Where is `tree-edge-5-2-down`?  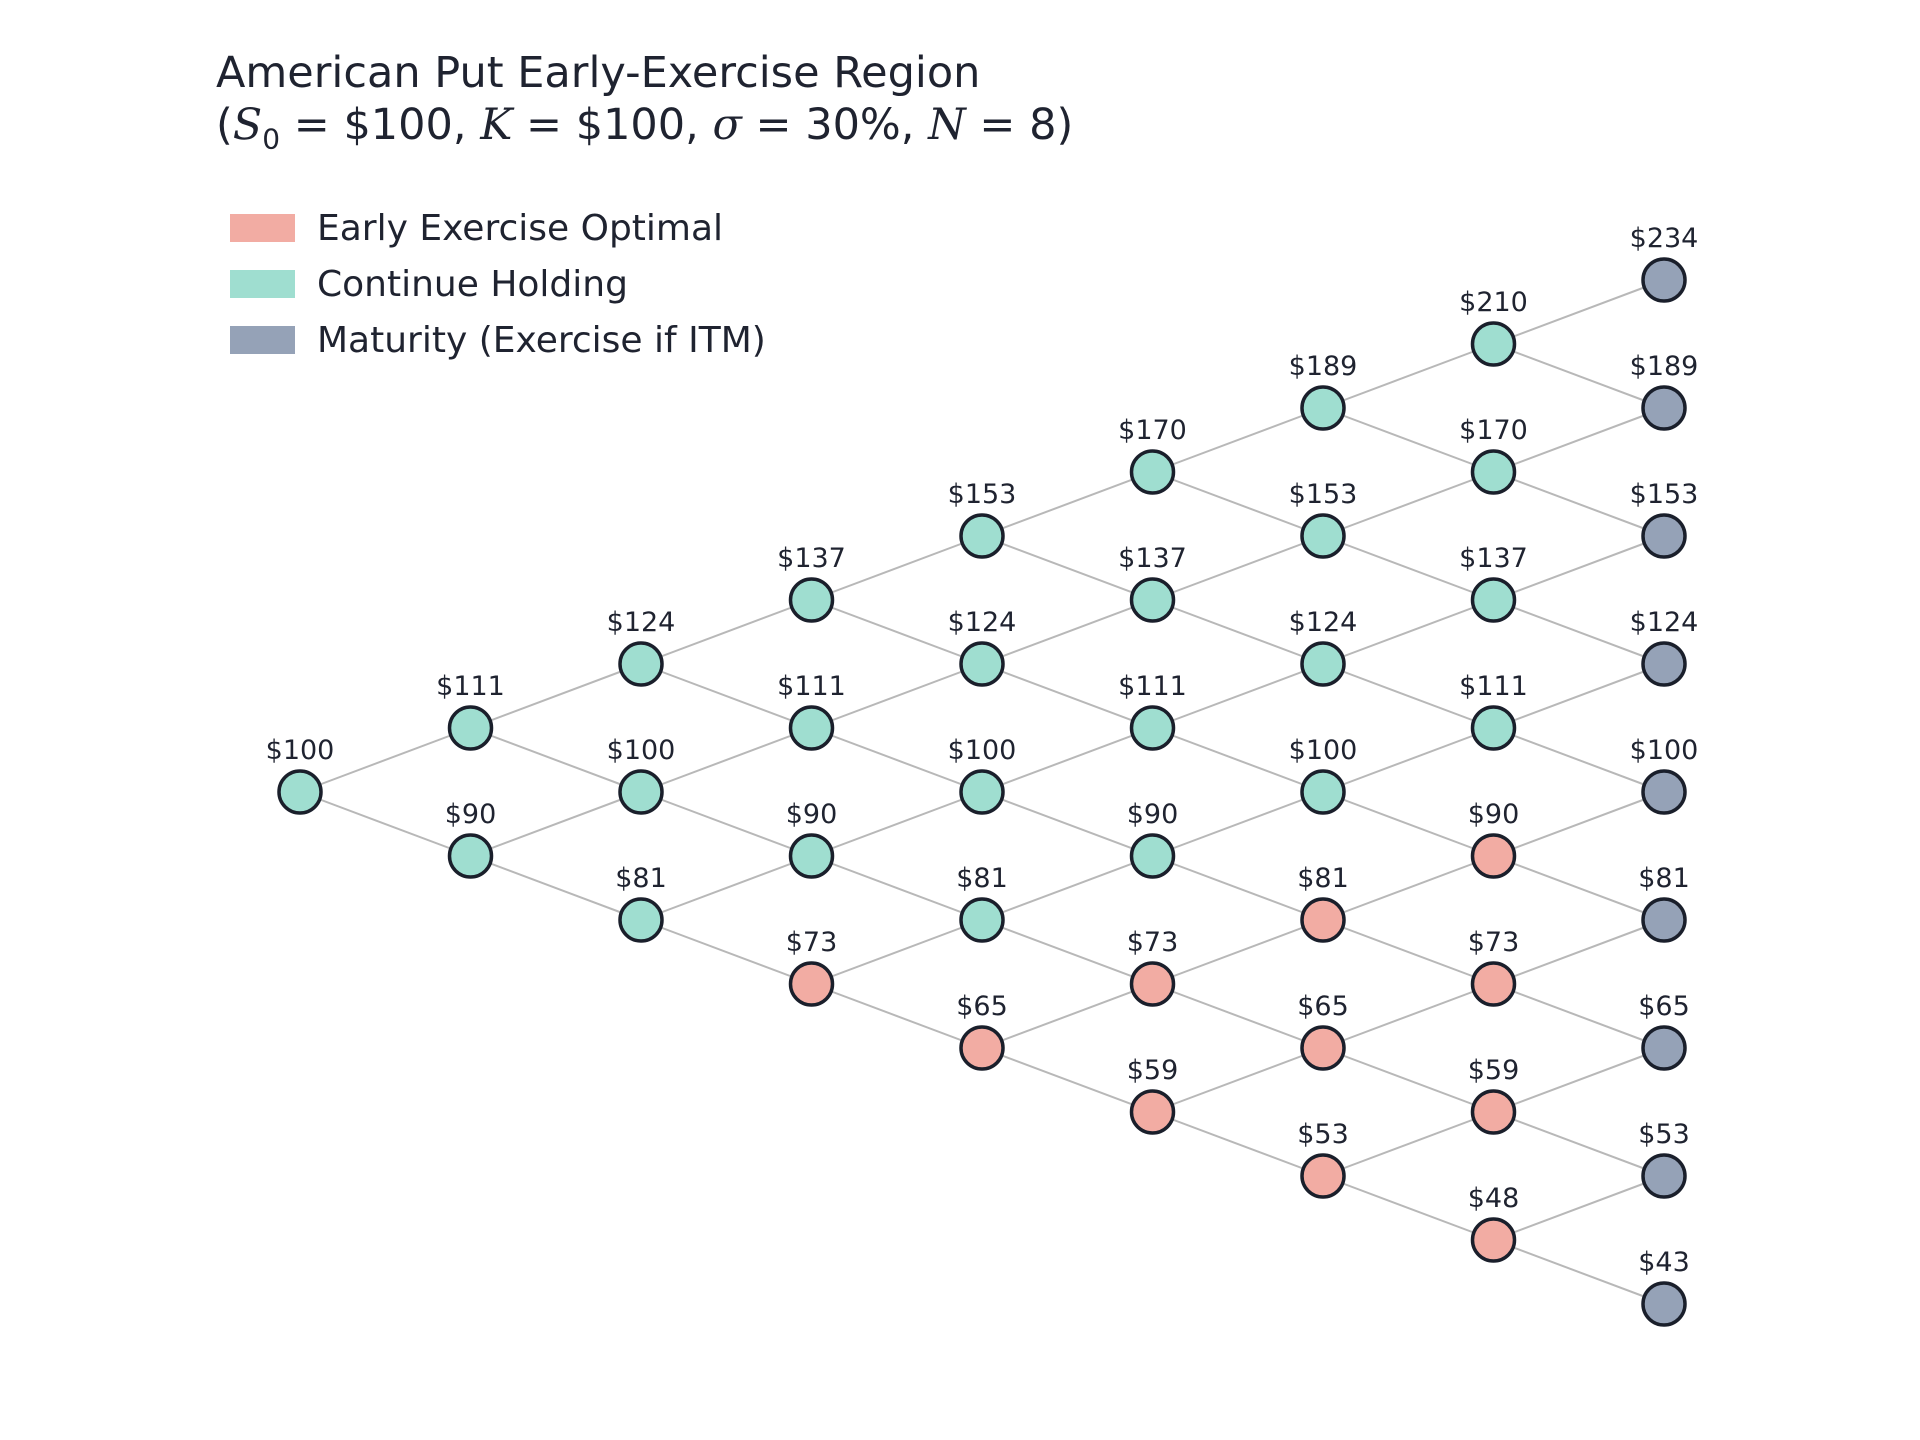 tree-edge-5-2-down is located at coordinates (1238, 760).